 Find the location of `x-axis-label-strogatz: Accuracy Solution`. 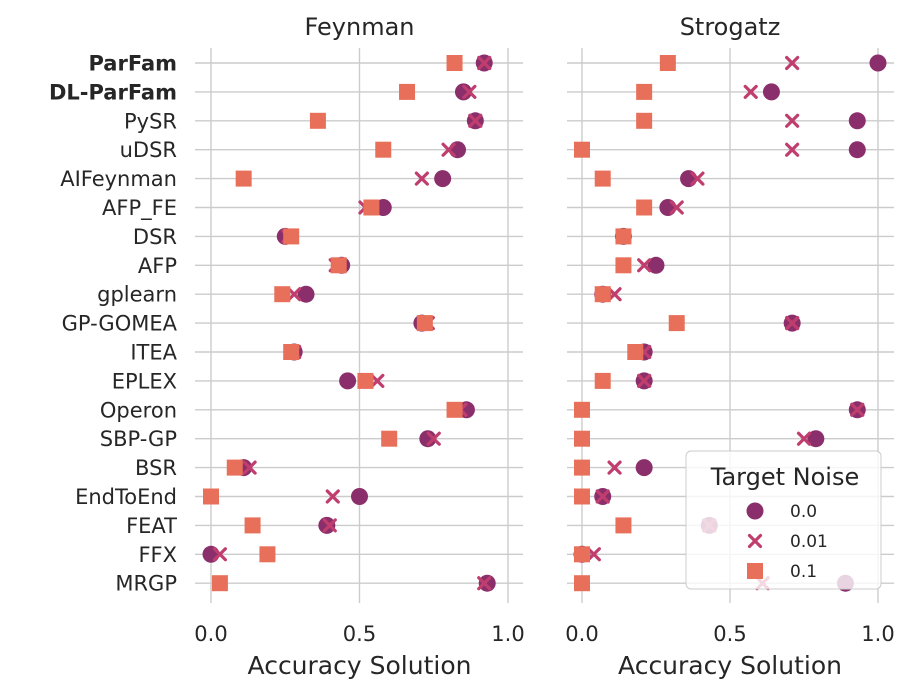

x-axis-label-strogatz: Accuracy Solution is located at coordinates (730, 665).